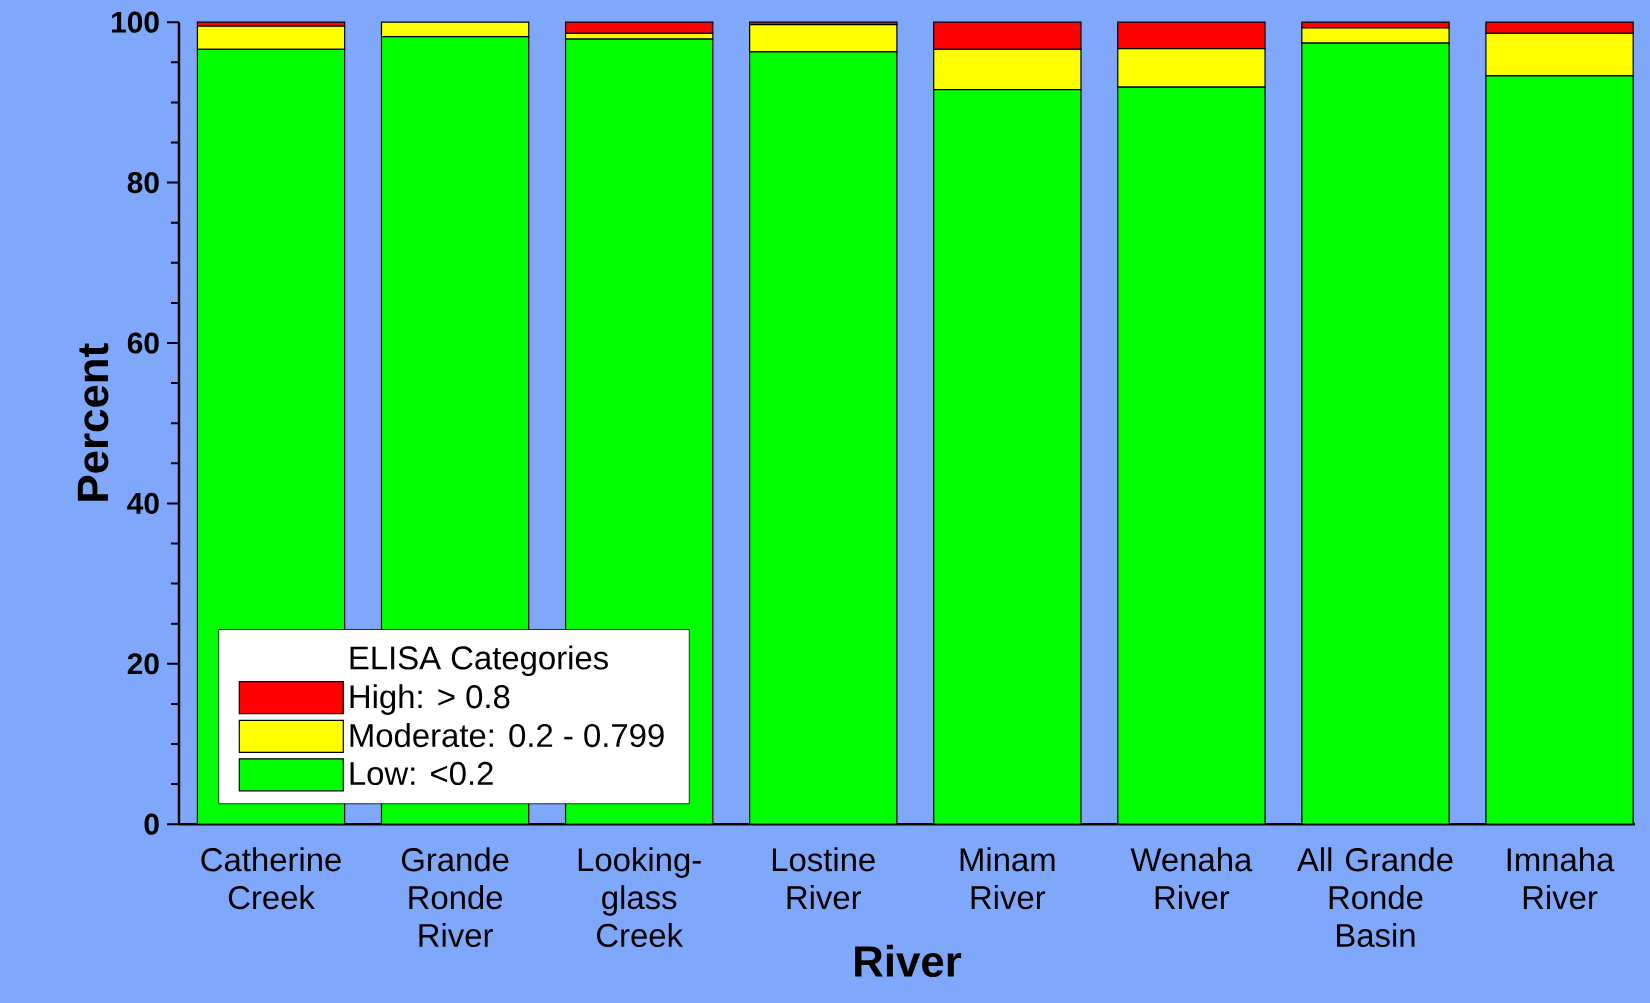 Image resolution: width=1650 pixels, height=1003 pixels. What do you see at coordinates (455, 897) in the screenshot?
I see `x-tick-label: Grande Ronde River` at bounding box center [455, 897].